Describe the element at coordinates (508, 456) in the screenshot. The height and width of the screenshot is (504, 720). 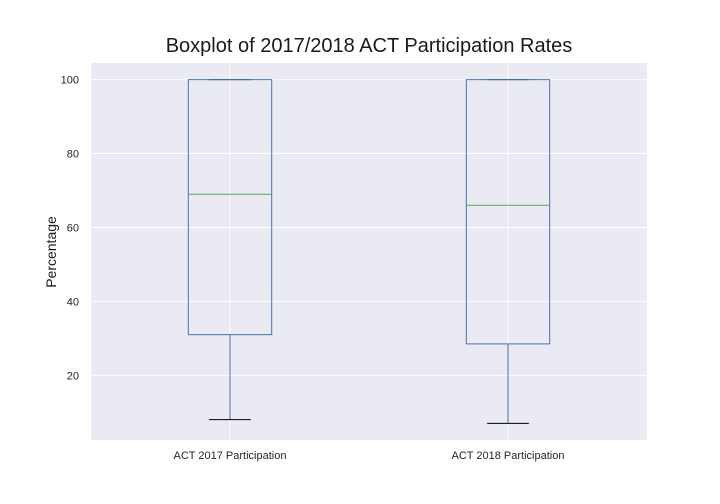
I see `x-tick-label-2: ACT 2018 Participation` at that location.